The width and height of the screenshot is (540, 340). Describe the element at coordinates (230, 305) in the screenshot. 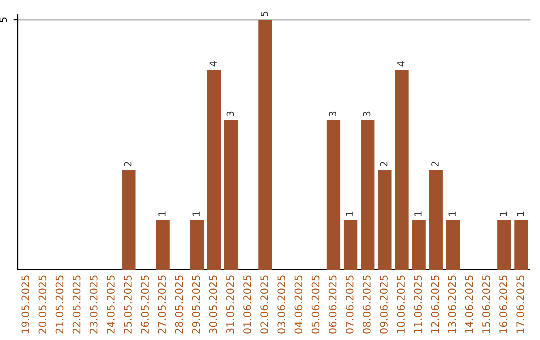

I see `x-tick-label: 31.05.2025` at that location.